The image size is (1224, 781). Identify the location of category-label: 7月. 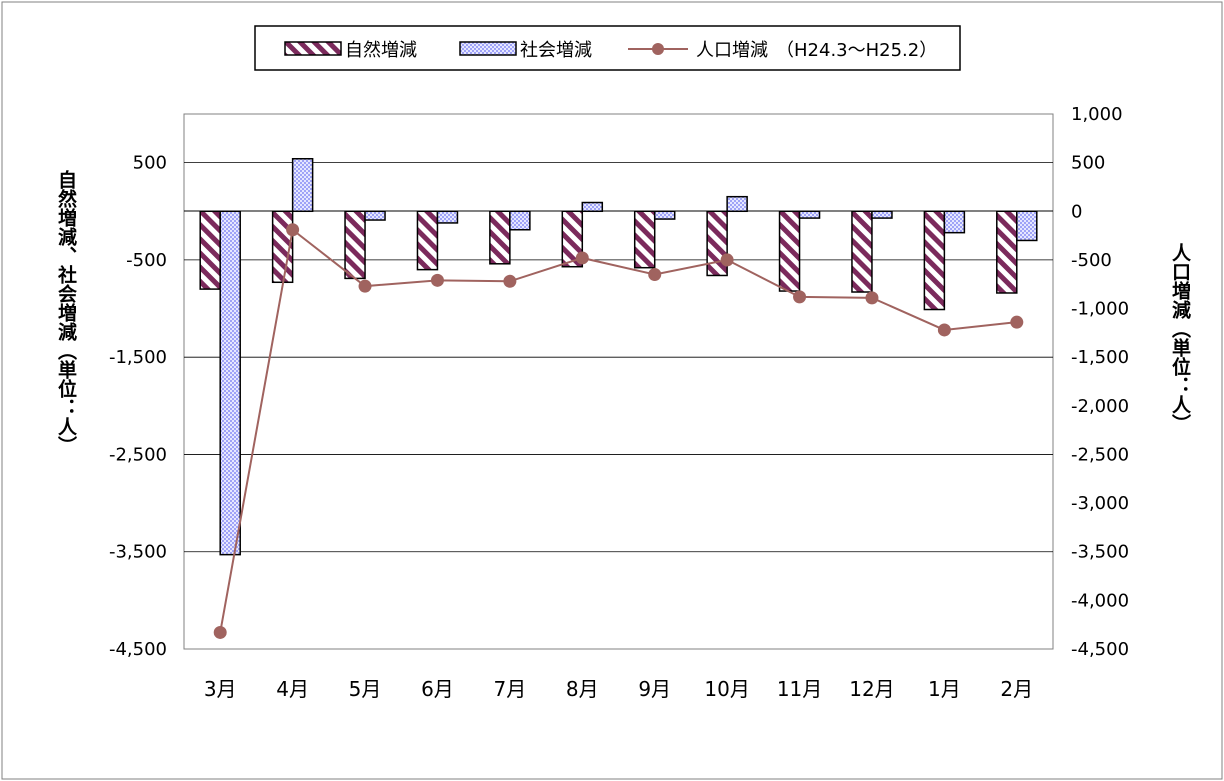
(510, 689).